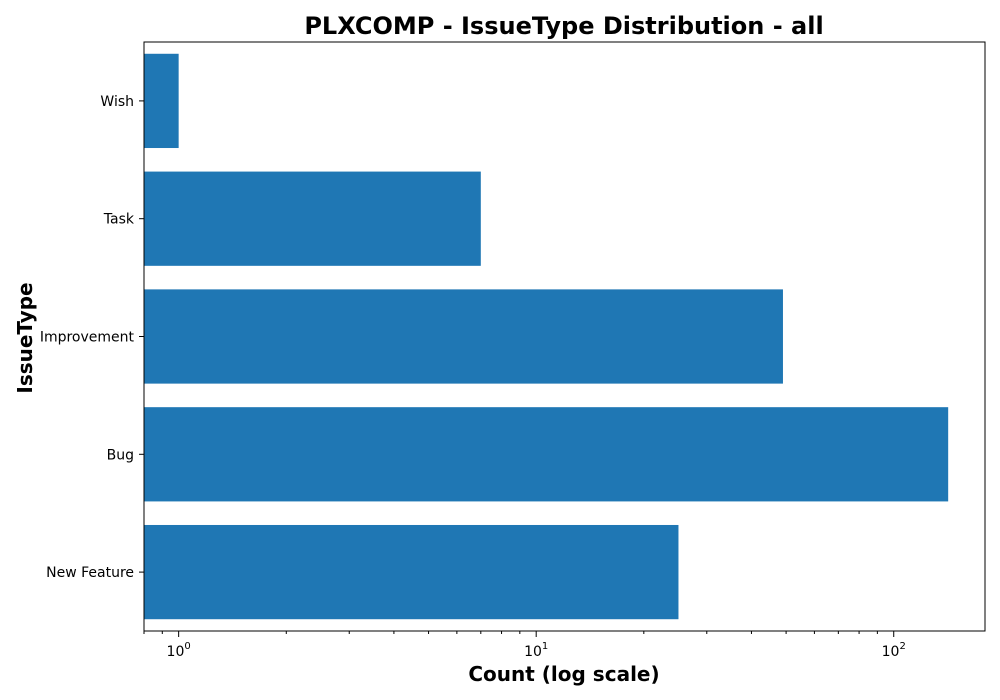 This screenshot has width=1000, height=700. What do you see at coordinates (894, 650) in the screenshot?
I see `x-tick-label: 10²` at bounding box center [894, 650].